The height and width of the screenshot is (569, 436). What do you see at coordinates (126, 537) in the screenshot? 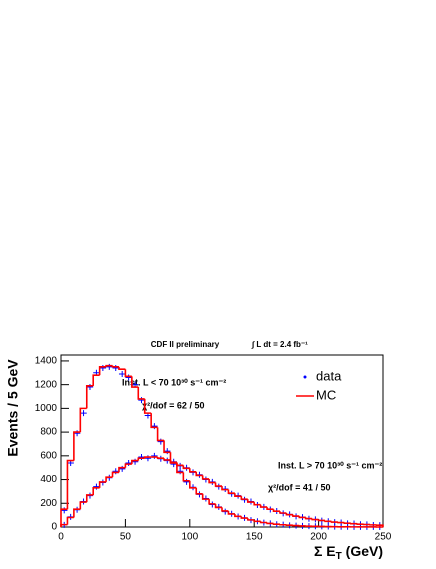
I see `x-tick-label: 50` at bounding box center [126, 537].